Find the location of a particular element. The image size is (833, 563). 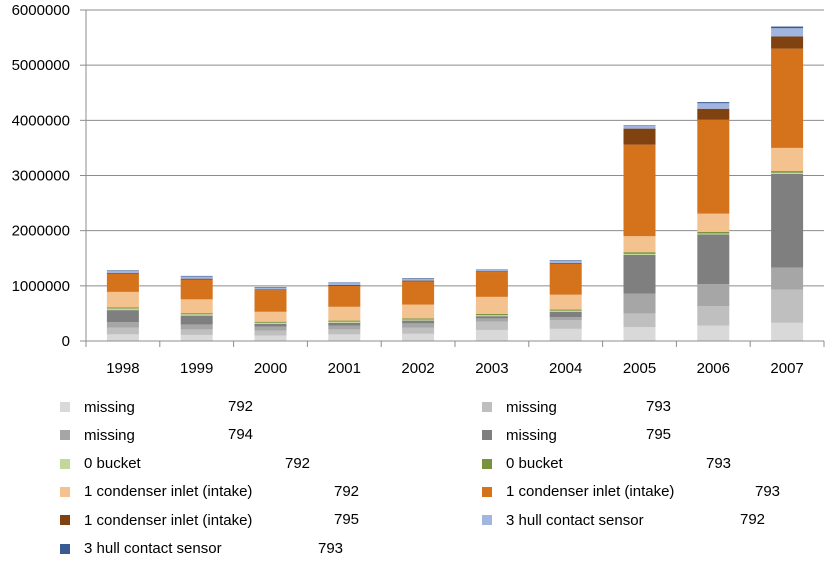

y-tick-label: 2000000 is located at coordinates (41, 231).